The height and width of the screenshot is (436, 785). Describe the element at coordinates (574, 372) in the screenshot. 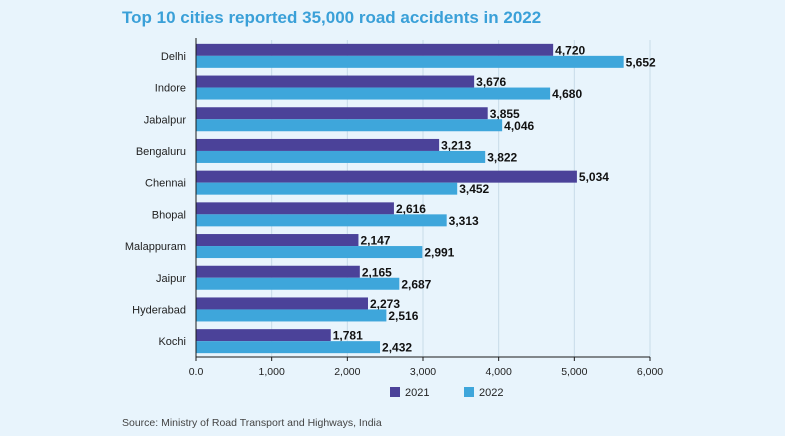

I see `x-tick-label: 5,000` at that location.